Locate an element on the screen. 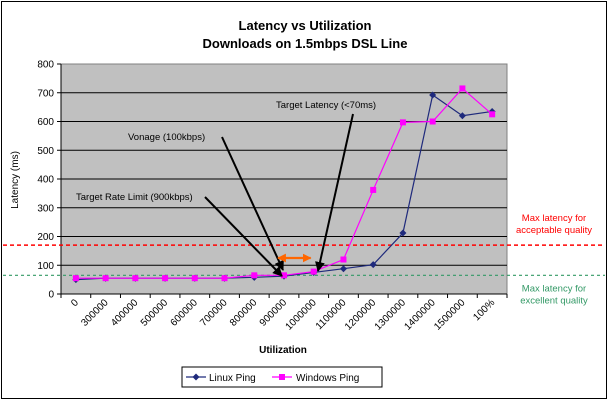  y-tick-label: 600 is located at coordinates (45, 122).